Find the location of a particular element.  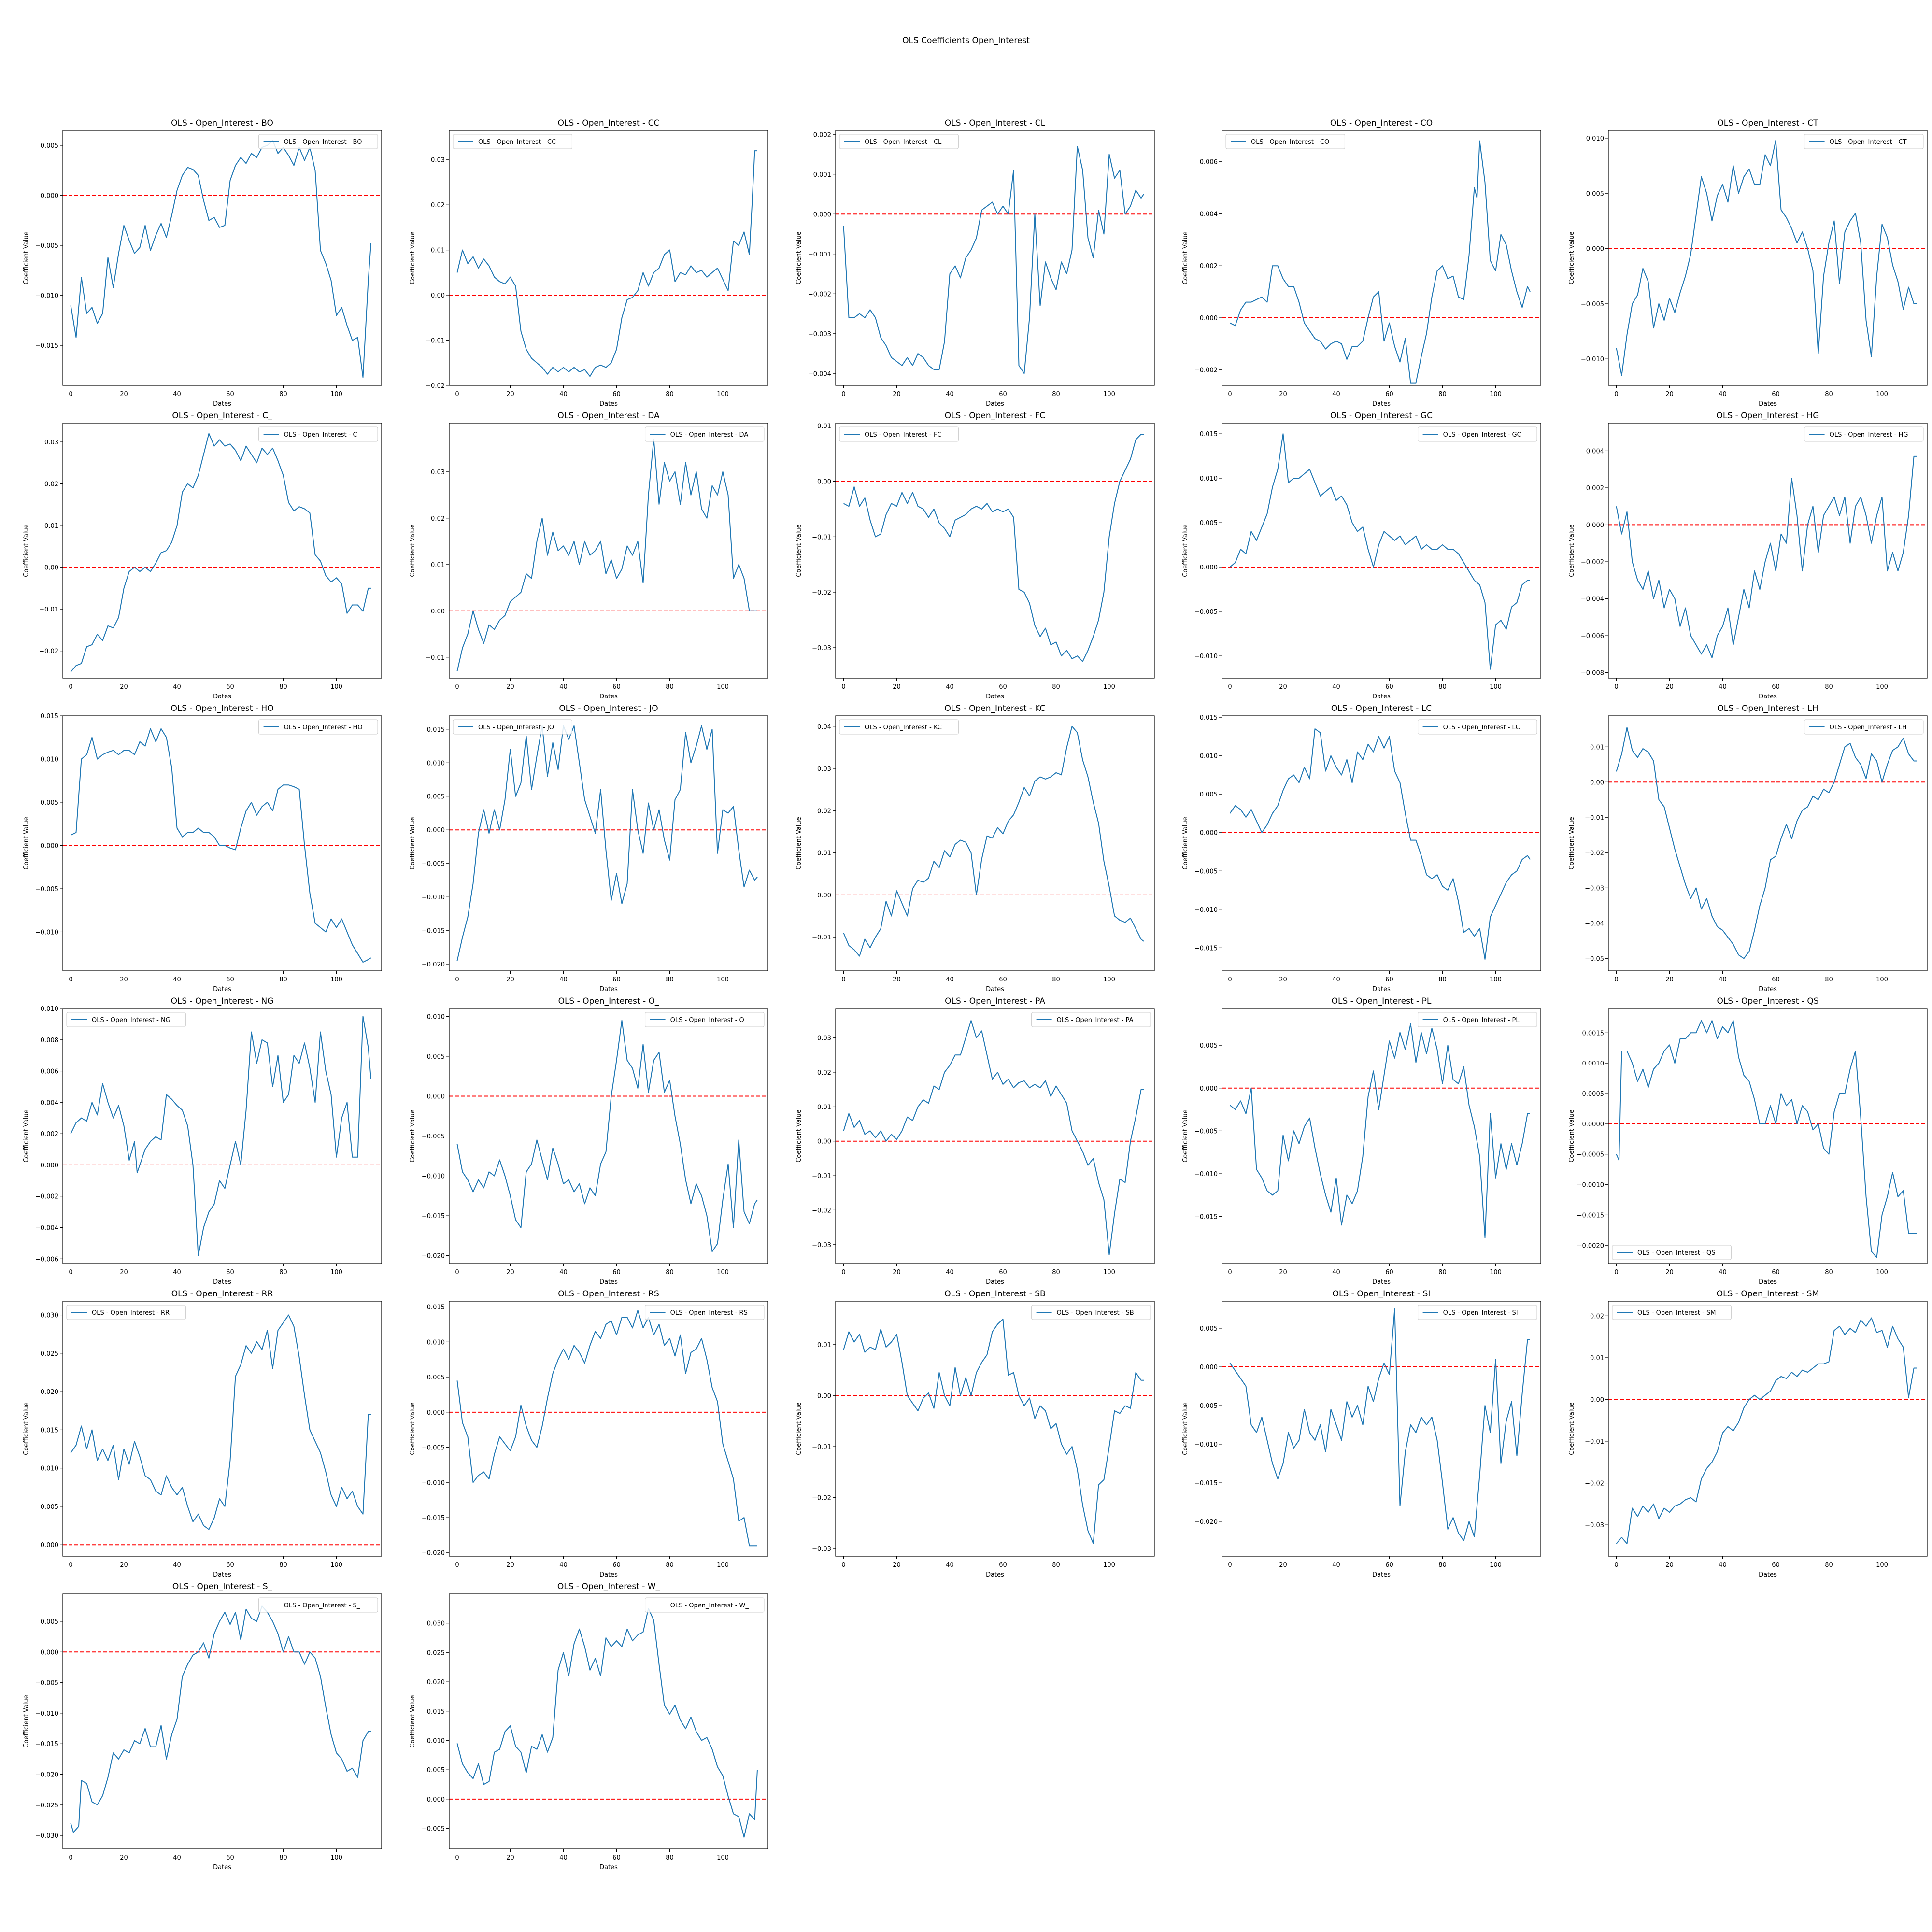

legend: OLS - Open_Interest - FC is located at coordinates (899, 434).